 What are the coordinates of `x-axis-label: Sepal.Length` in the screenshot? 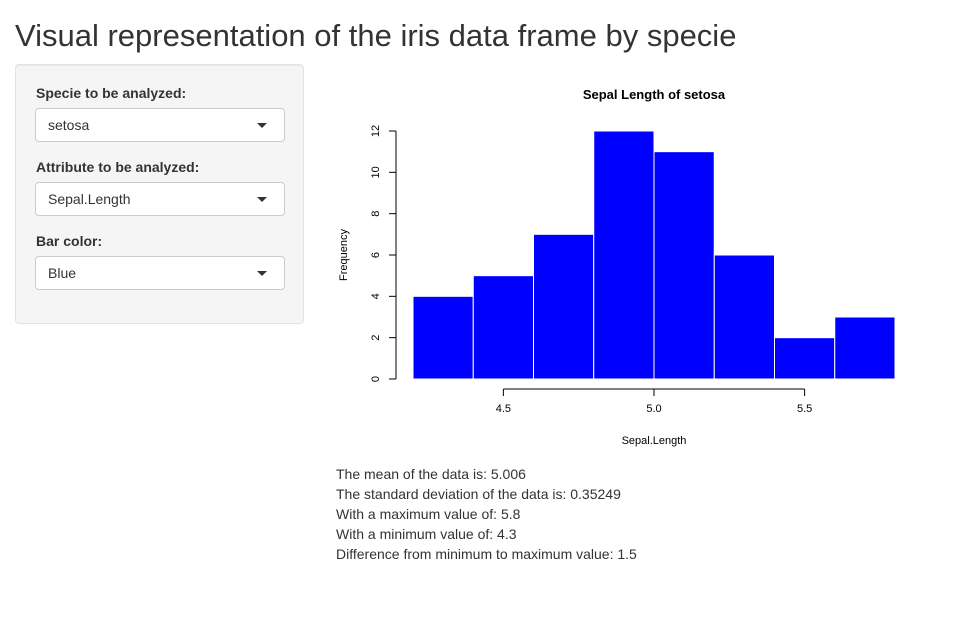 It's located at (654, 441).